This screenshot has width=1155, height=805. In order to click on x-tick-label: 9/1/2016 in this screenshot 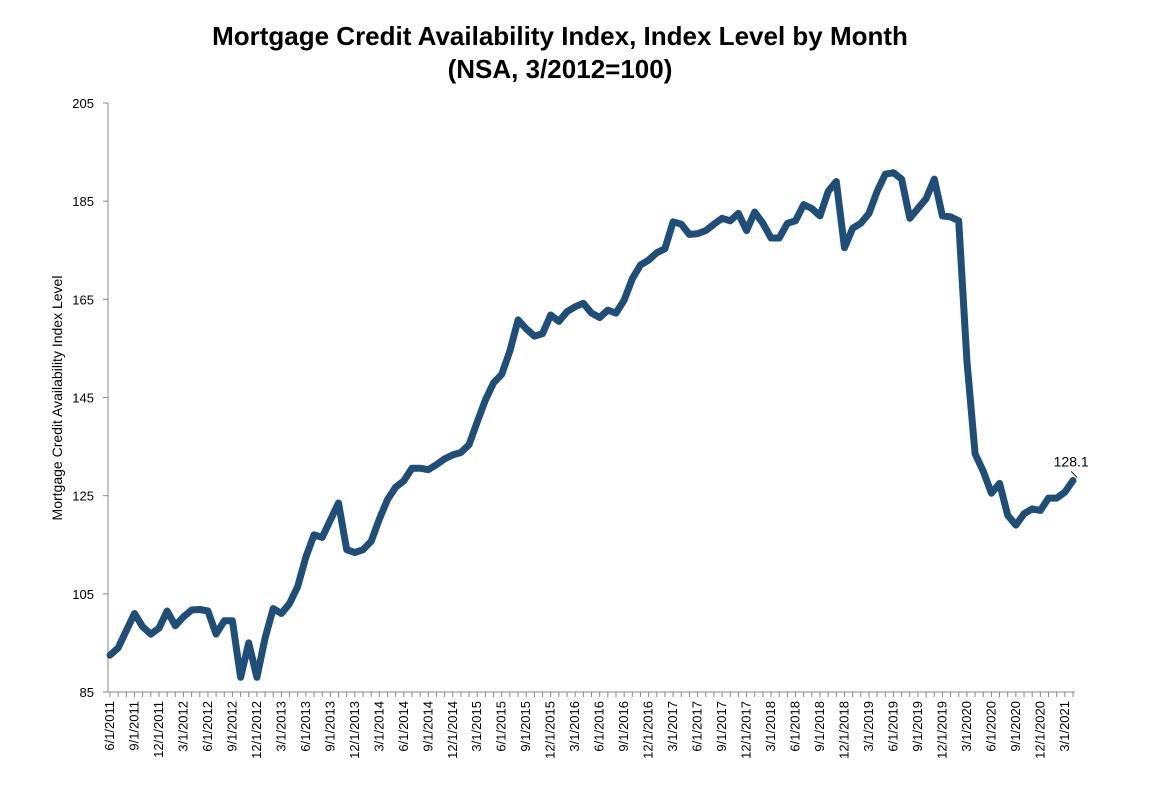, I will do `click(623, 726)`.